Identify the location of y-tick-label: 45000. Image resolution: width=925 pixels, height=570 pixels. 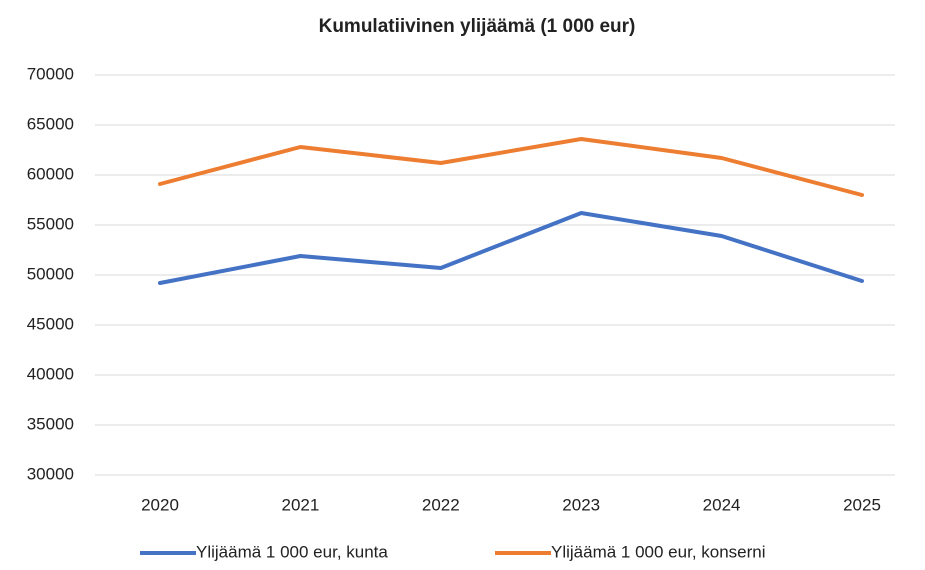
(50, 323).